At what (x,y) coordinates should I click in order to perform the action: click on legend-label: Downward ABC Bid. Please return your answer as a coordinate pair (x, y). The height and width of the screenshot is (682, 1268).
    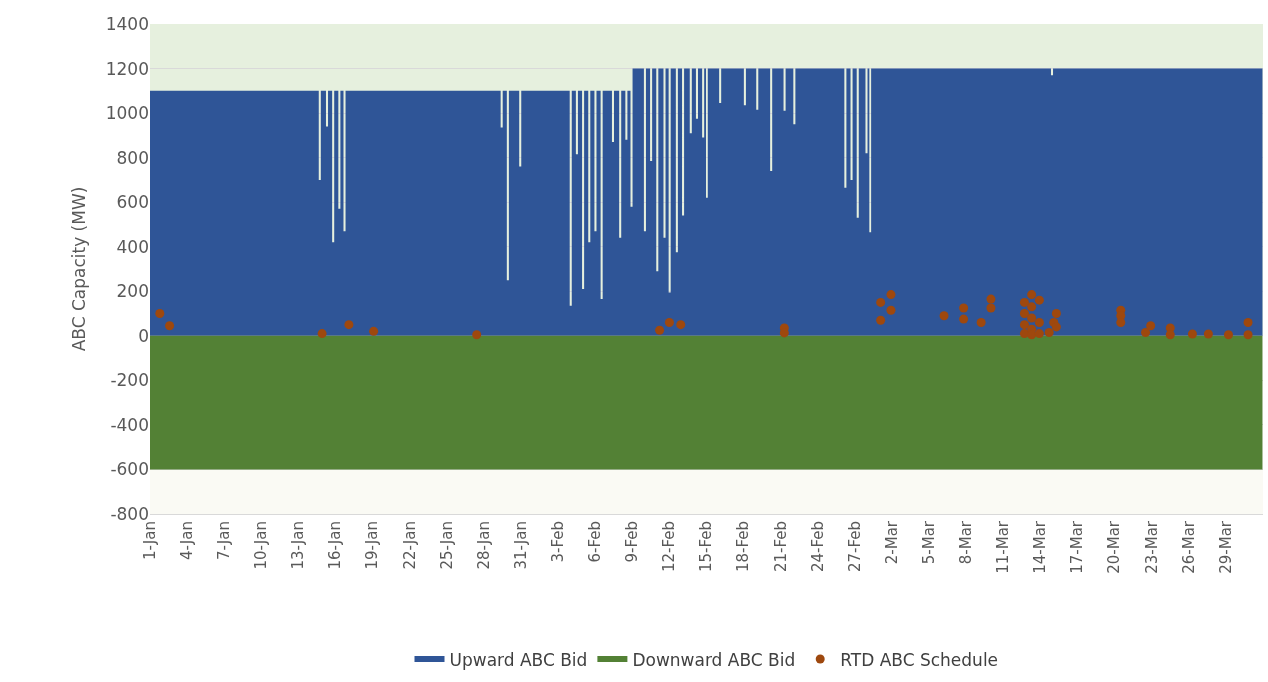
    Looking at the image, I should click on (714, 659).